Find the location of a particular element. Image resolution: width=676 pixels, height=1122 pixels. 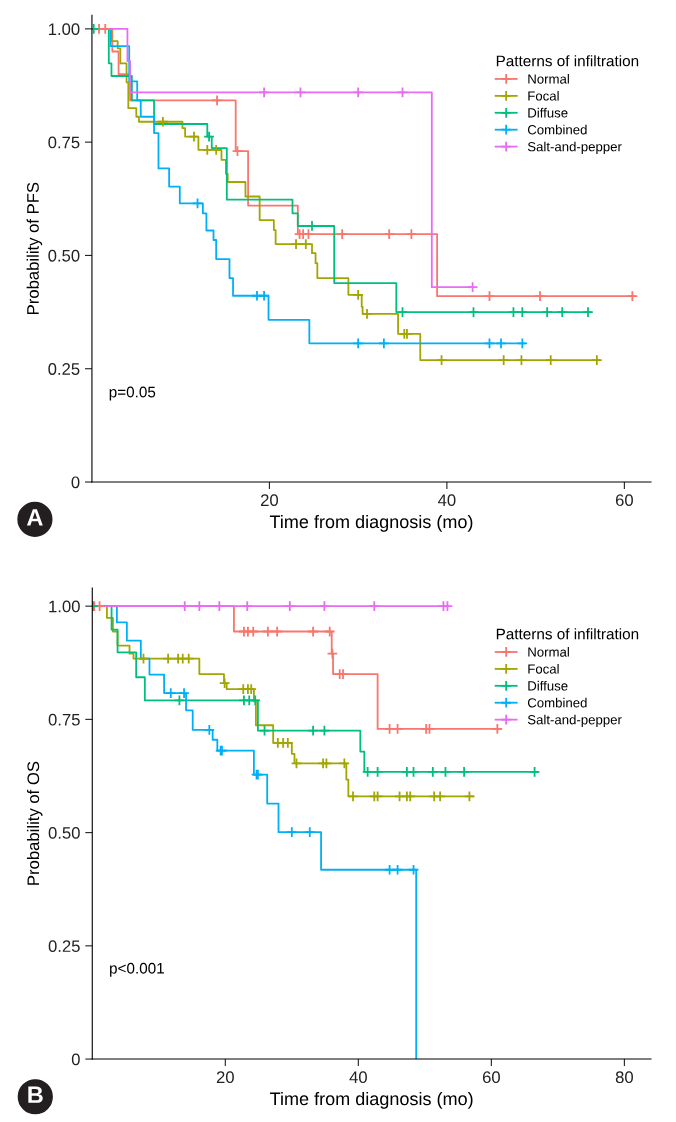

y-axis-title: Probability of PFS is located at coordinates (34, 248).